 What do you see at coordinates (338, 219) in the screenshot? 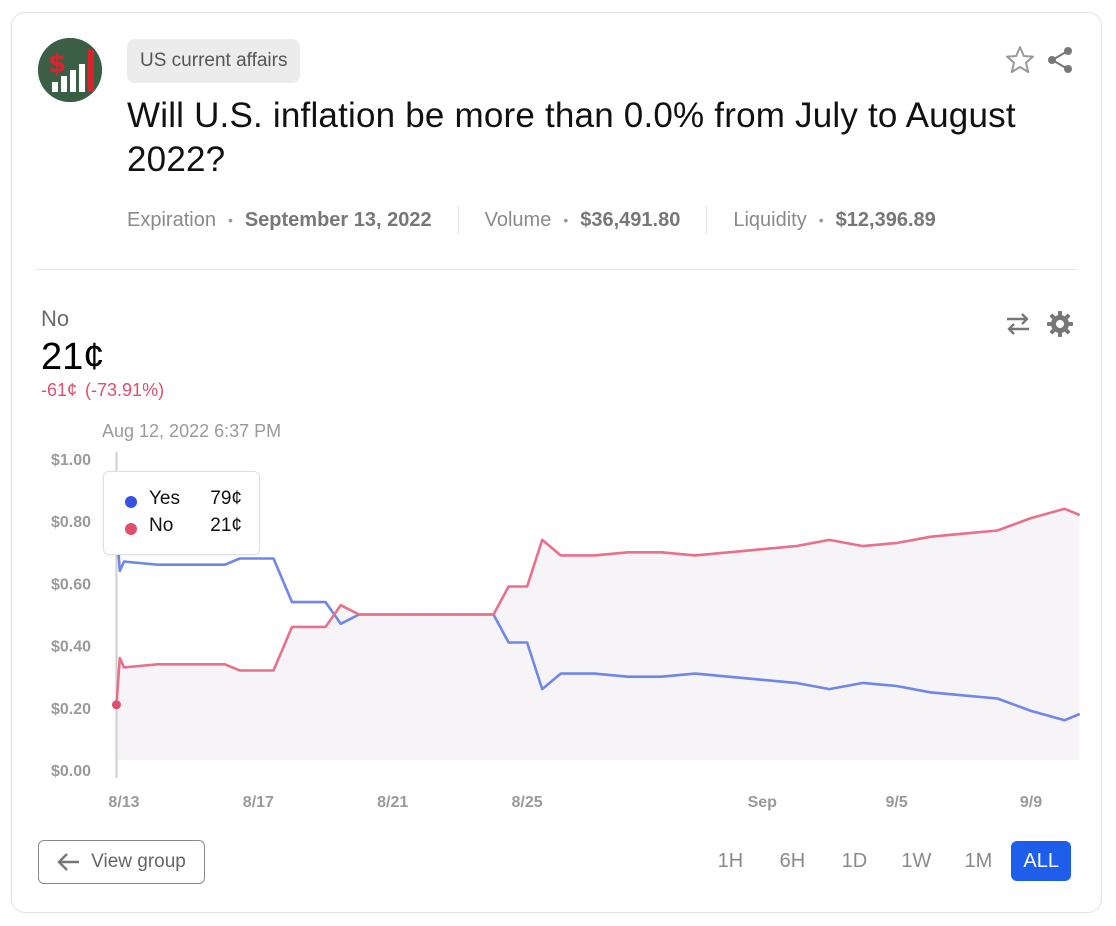
I see `expiration-value: September 13, 2022` at bounding box center [338, 219].